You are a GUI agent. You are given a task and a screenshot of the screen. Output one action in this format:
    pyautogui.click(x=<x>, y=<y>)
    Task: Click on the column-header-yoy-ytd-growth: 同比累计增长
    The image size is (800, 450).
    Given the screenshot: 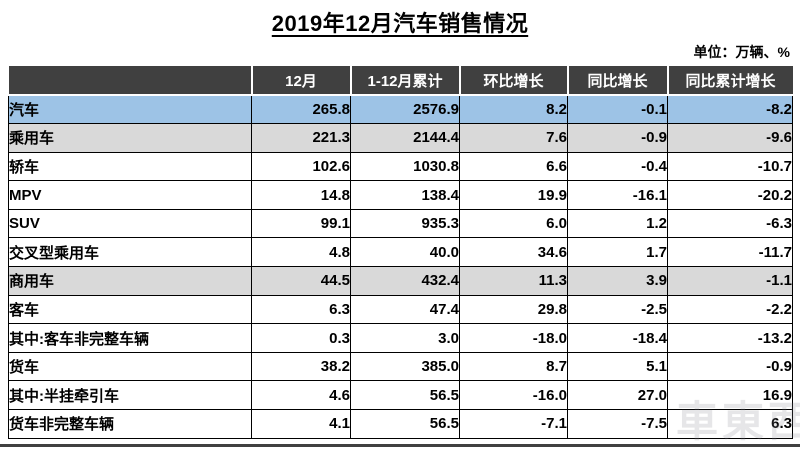 What is the action you would take?
    pyautogui.click(x=729, y=81)
    